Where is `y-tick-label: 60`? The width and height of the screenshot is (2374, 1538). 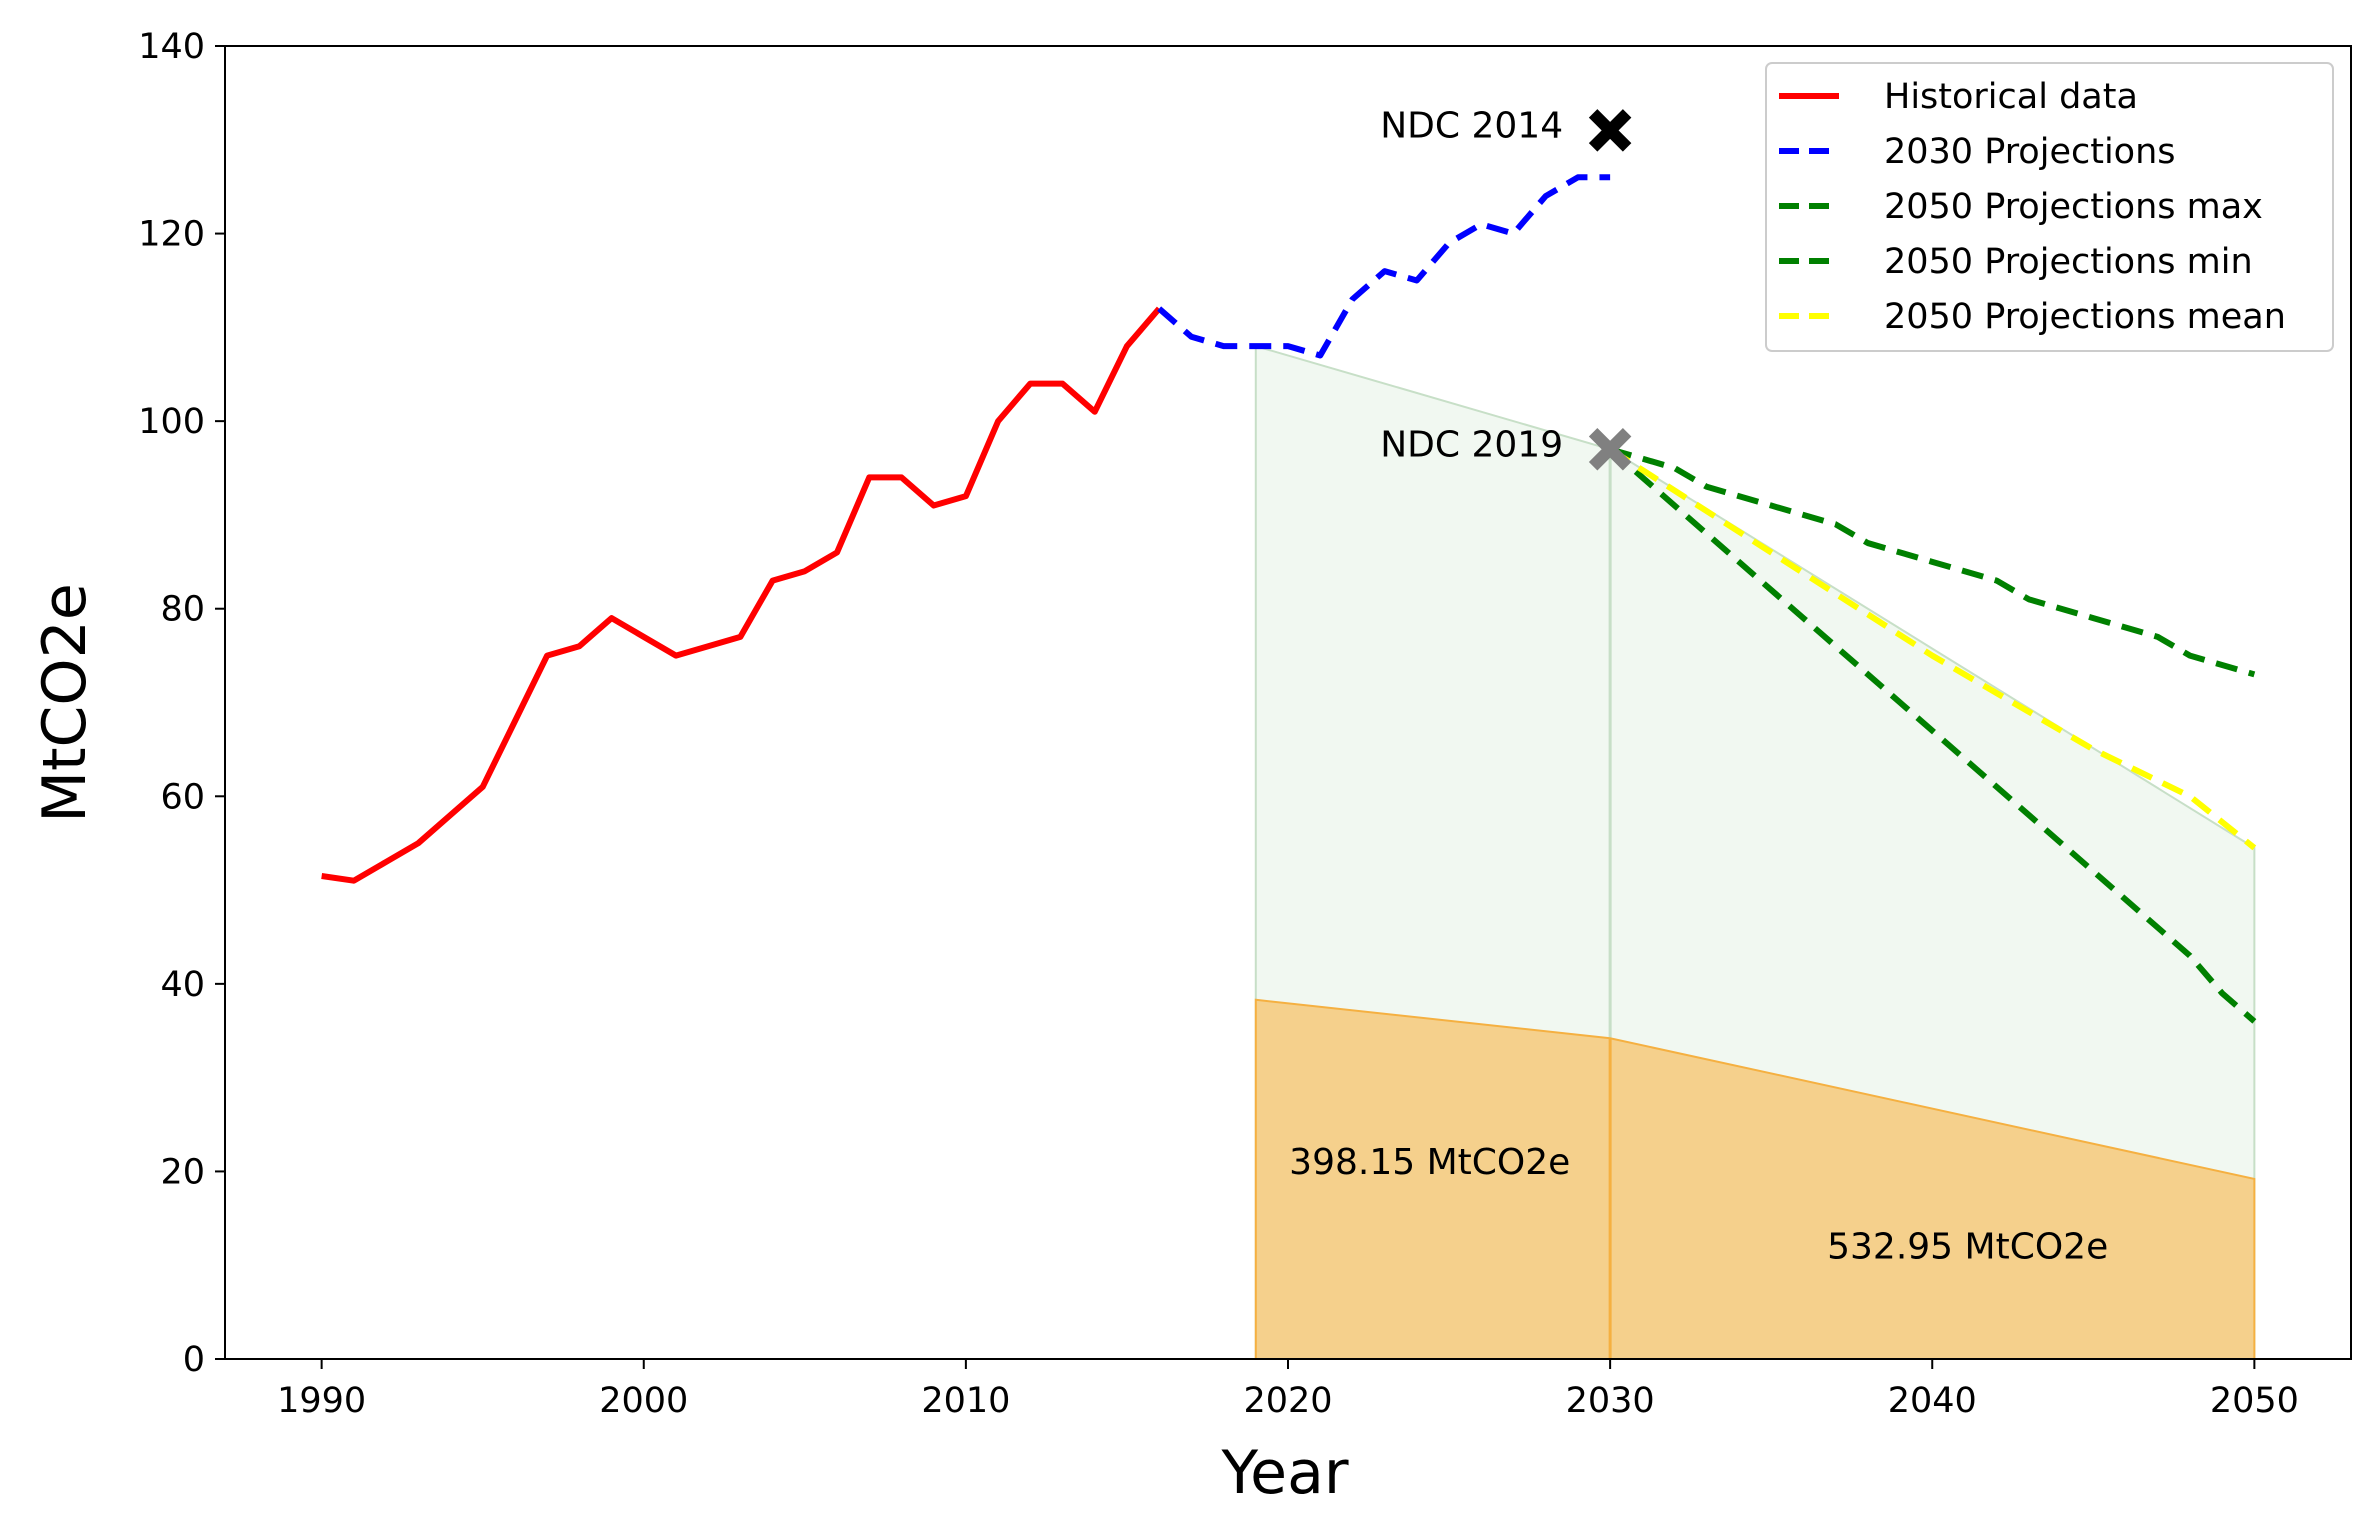 y-tick-label: 60 is located at coordinates (182, 797).